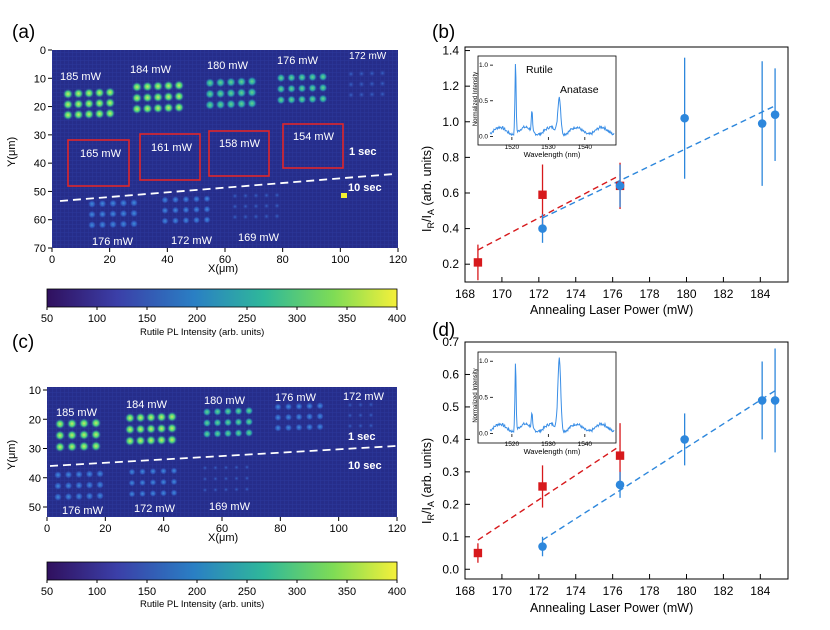 This screenshot has height=630, width=830. I want to click on map-c-ylabel: Y(μm), so click(12, 455).